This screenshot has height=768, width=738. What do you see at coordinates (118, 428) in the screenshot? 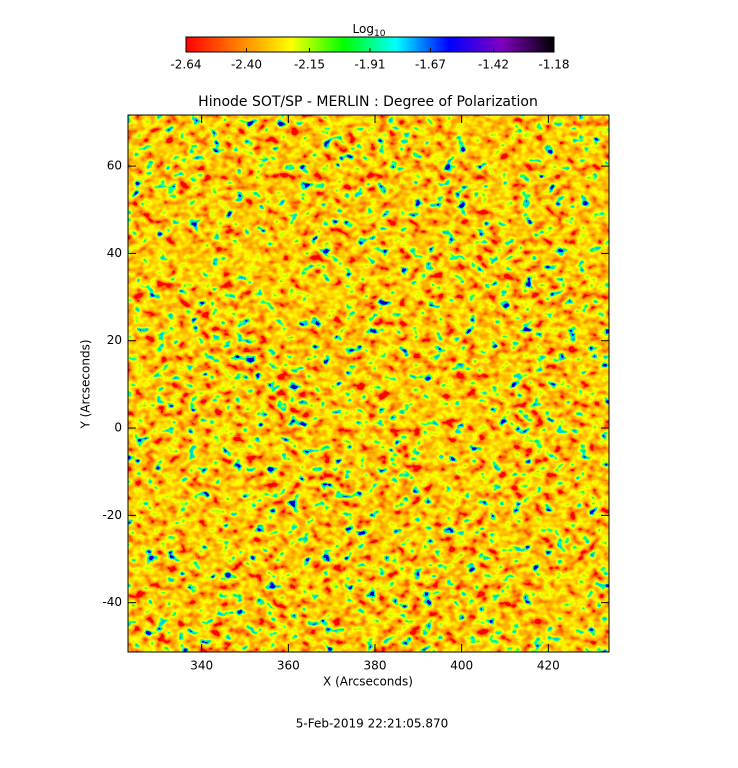
I see `y-tick-label: 0` at bounding box center [118, 428].